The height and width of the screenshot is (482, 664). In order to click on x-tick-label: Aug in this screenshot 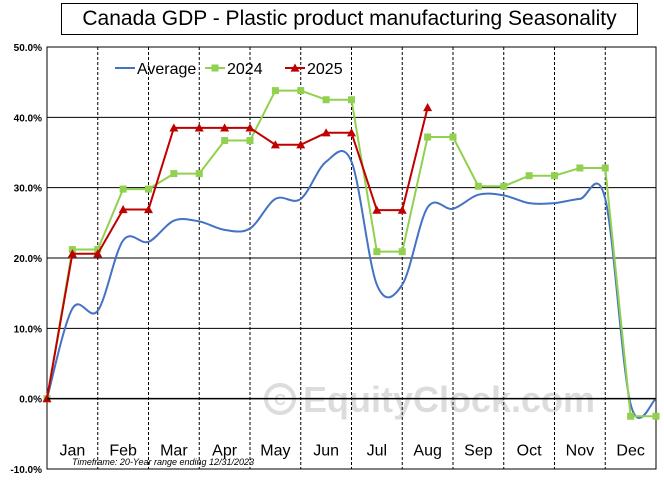, I will do `click(427, 451)`.